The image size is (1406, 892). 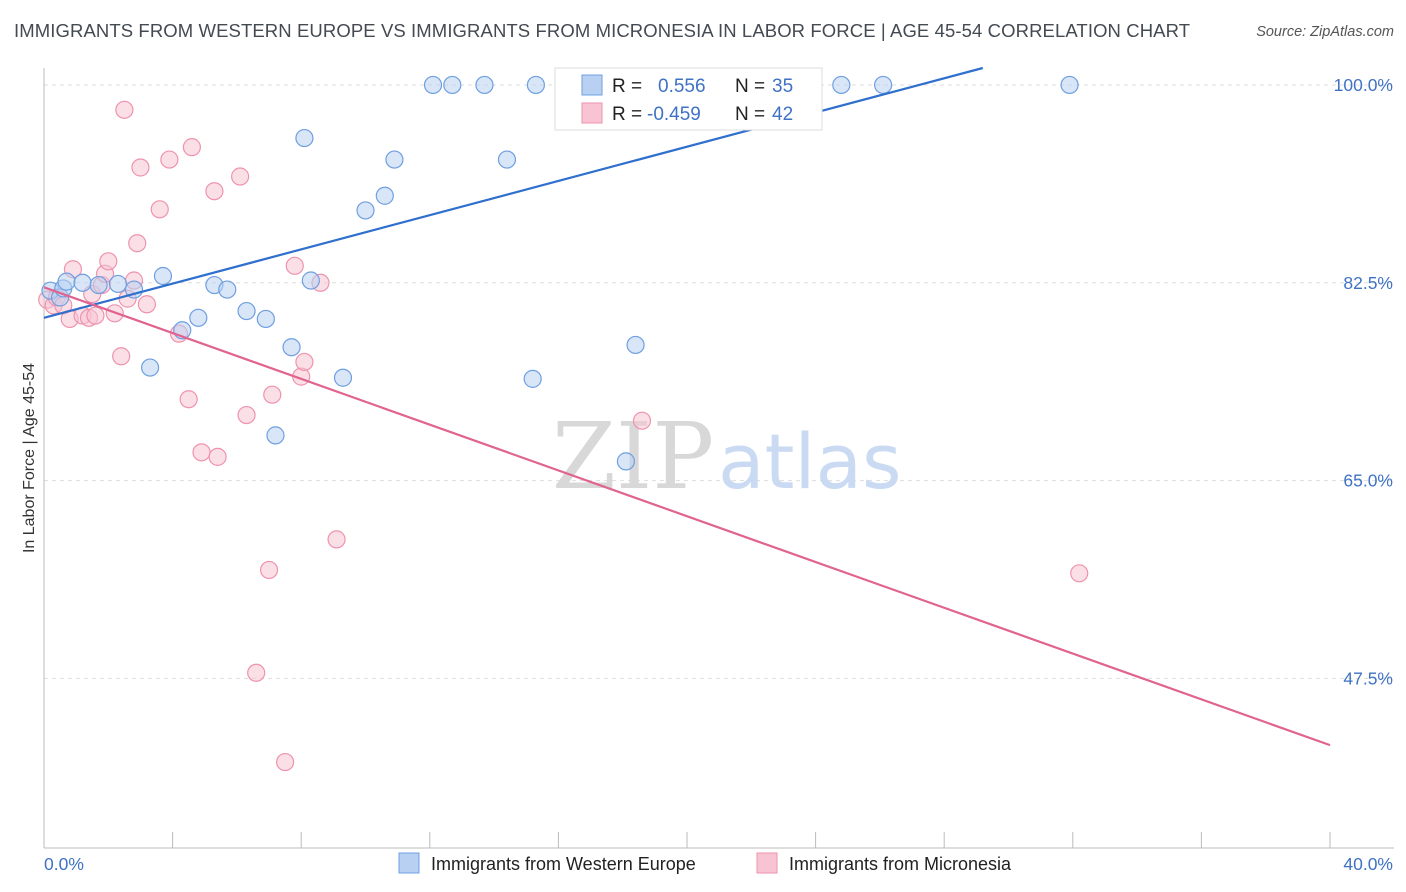 I want to click on legend-label-micronesia: Immigrants from Micronesia, so click(x=900, y=864).